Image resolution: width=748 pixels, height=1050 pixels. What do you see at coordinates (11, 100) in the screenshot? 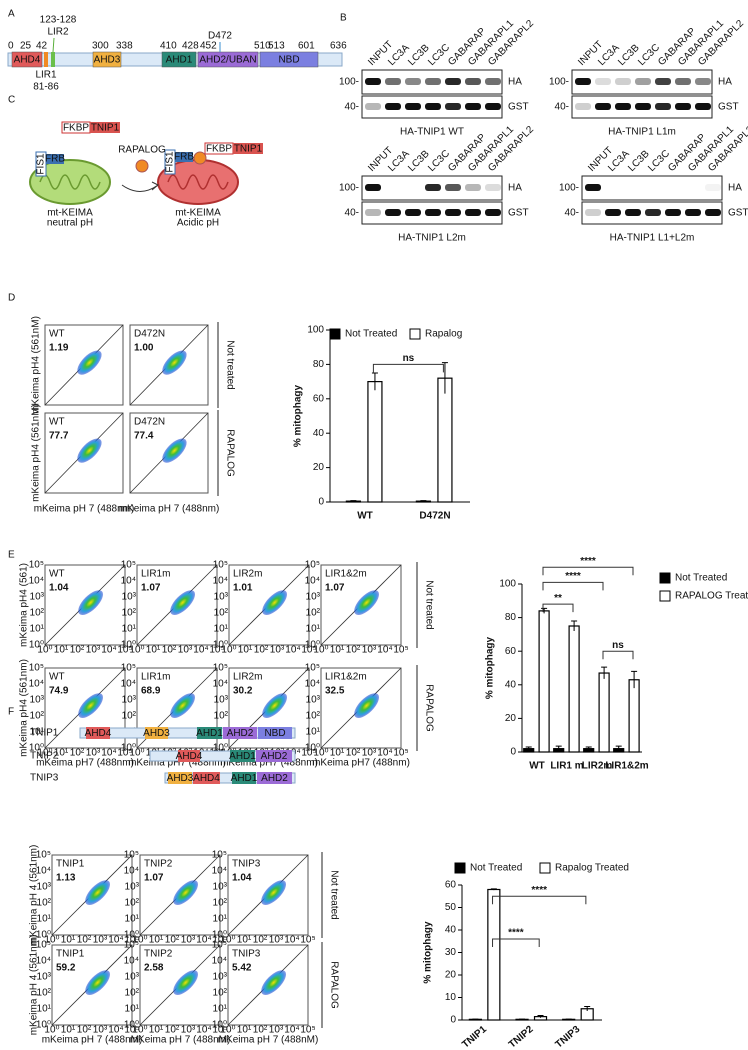
I see `panel-letter: C` at bounding box center [11, 100].